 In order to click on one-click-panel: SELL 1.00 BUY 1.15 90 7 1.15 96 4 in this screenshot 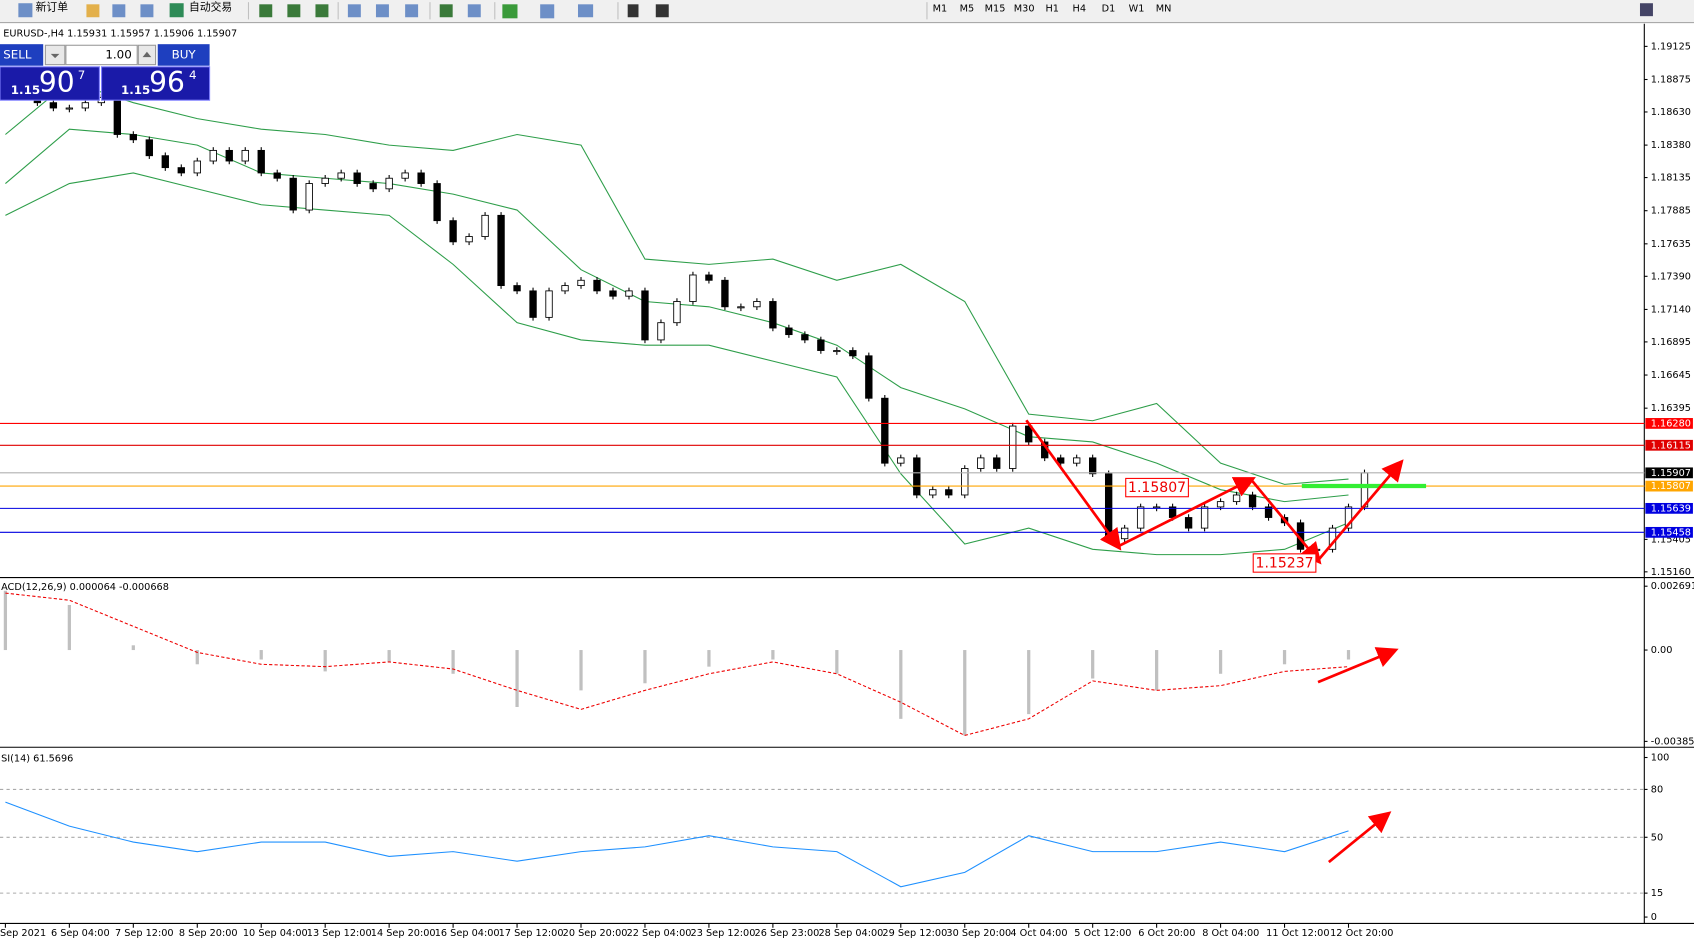, I will do `click(105, 72)`.